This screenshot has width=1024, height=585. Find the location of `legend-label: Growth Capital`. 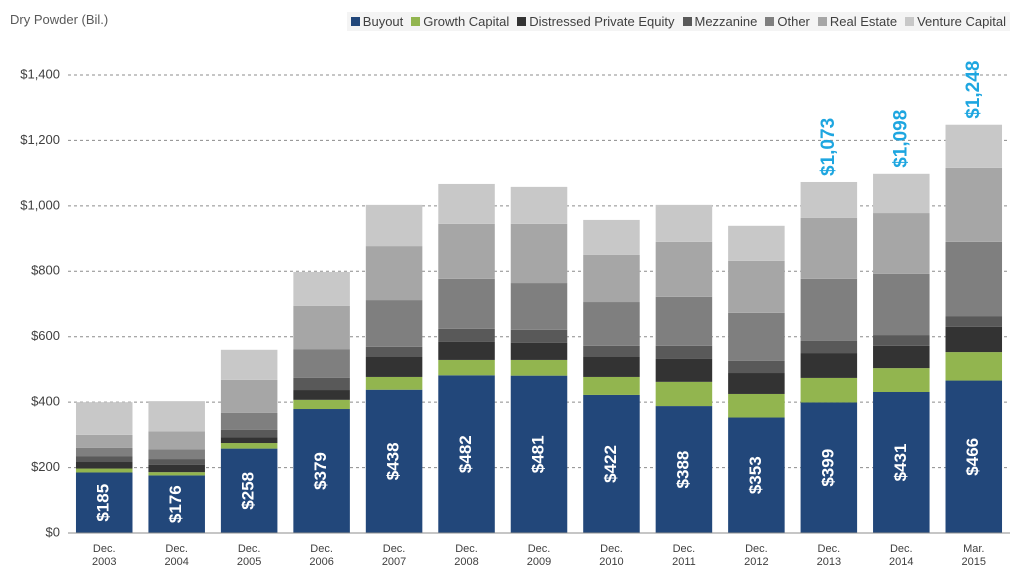

legend-label: Growth Capital is located at coordinates (466, 21).